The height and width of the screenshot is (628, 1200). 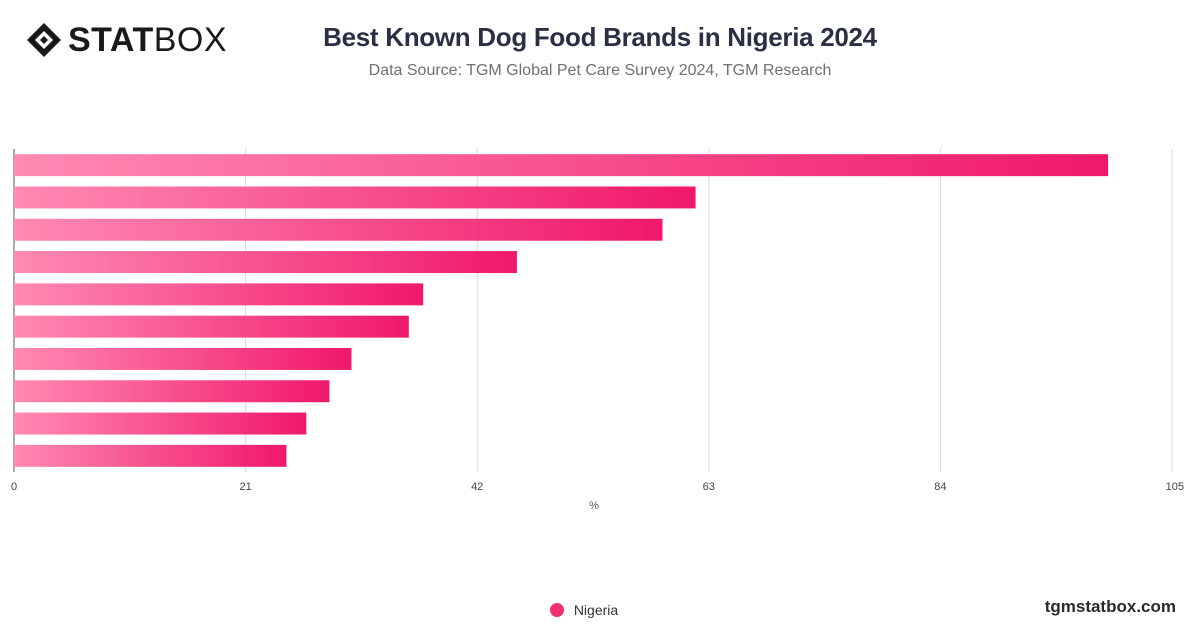 What do you see at coordinates (709, 487) in the screenshot?
I see `x-tick-label: 63` at bounding box center [709, 487].